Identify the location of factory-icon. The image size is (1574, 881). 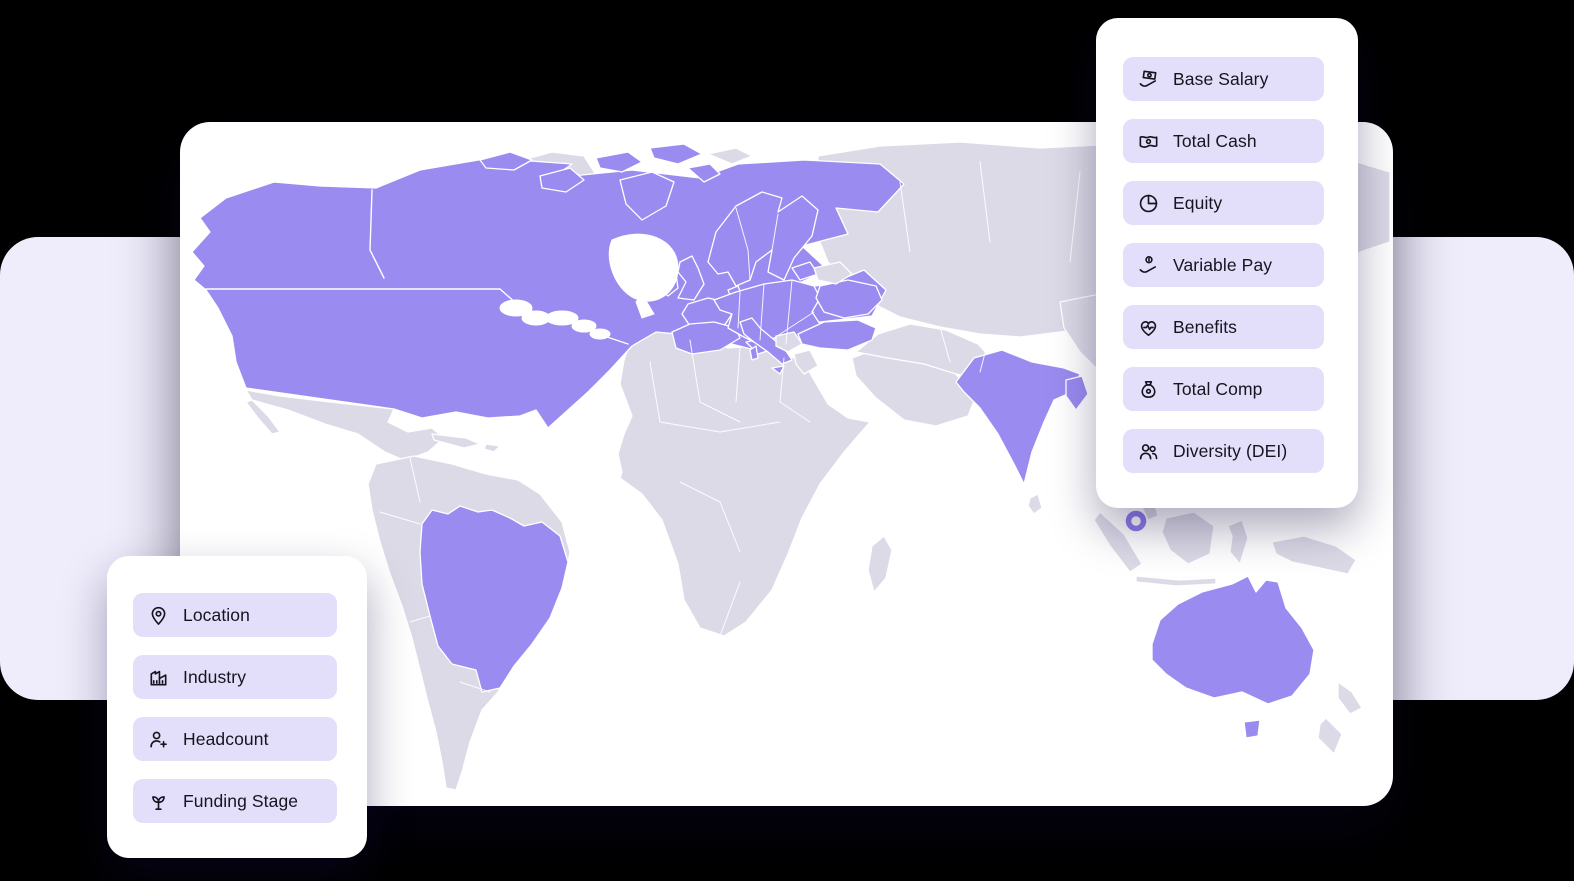
(158, 678).